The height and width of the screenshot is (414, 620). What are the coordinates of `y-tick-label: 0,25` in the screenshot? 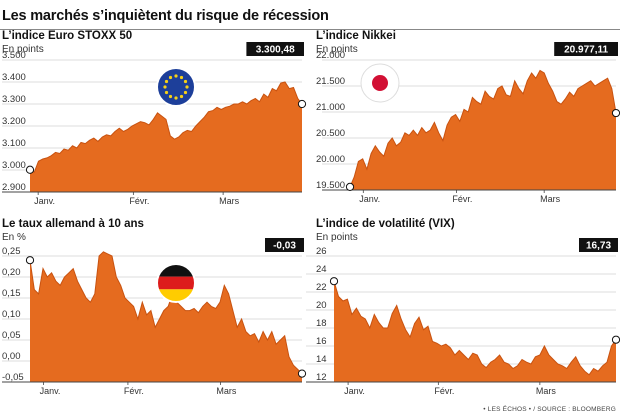 It's located at (11, 251).